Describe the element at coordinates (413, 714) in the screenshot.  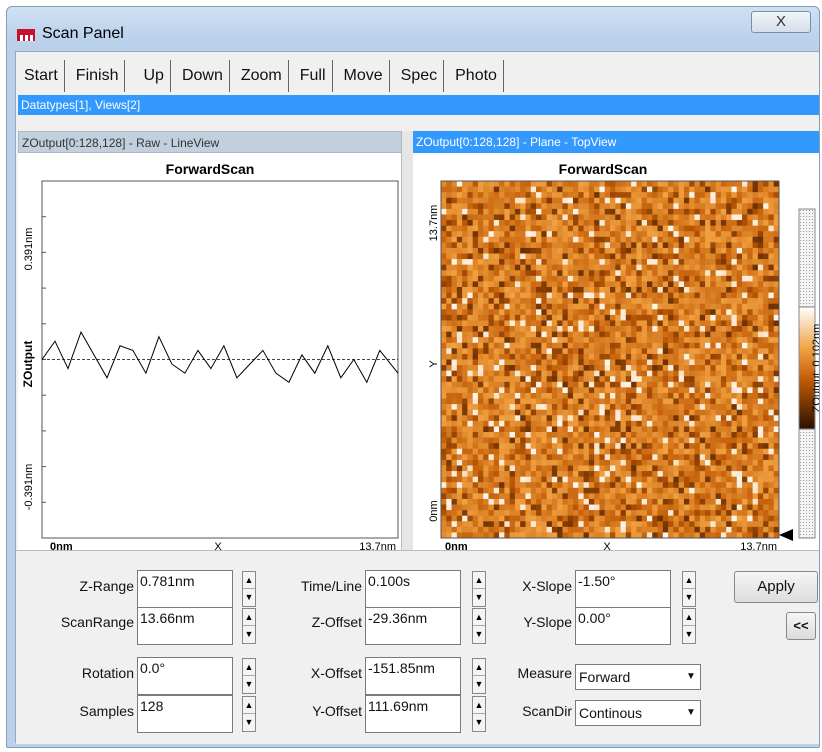
I see `y-offset-field: 111.69nm` at that location.